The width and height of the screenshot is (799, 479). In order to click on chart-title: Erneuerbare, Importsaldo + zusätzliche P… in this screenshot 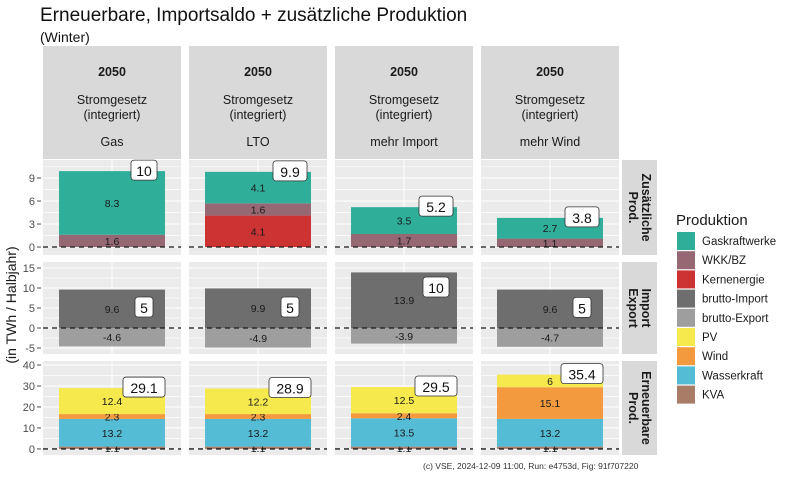, I will do `click(254, 15)`.